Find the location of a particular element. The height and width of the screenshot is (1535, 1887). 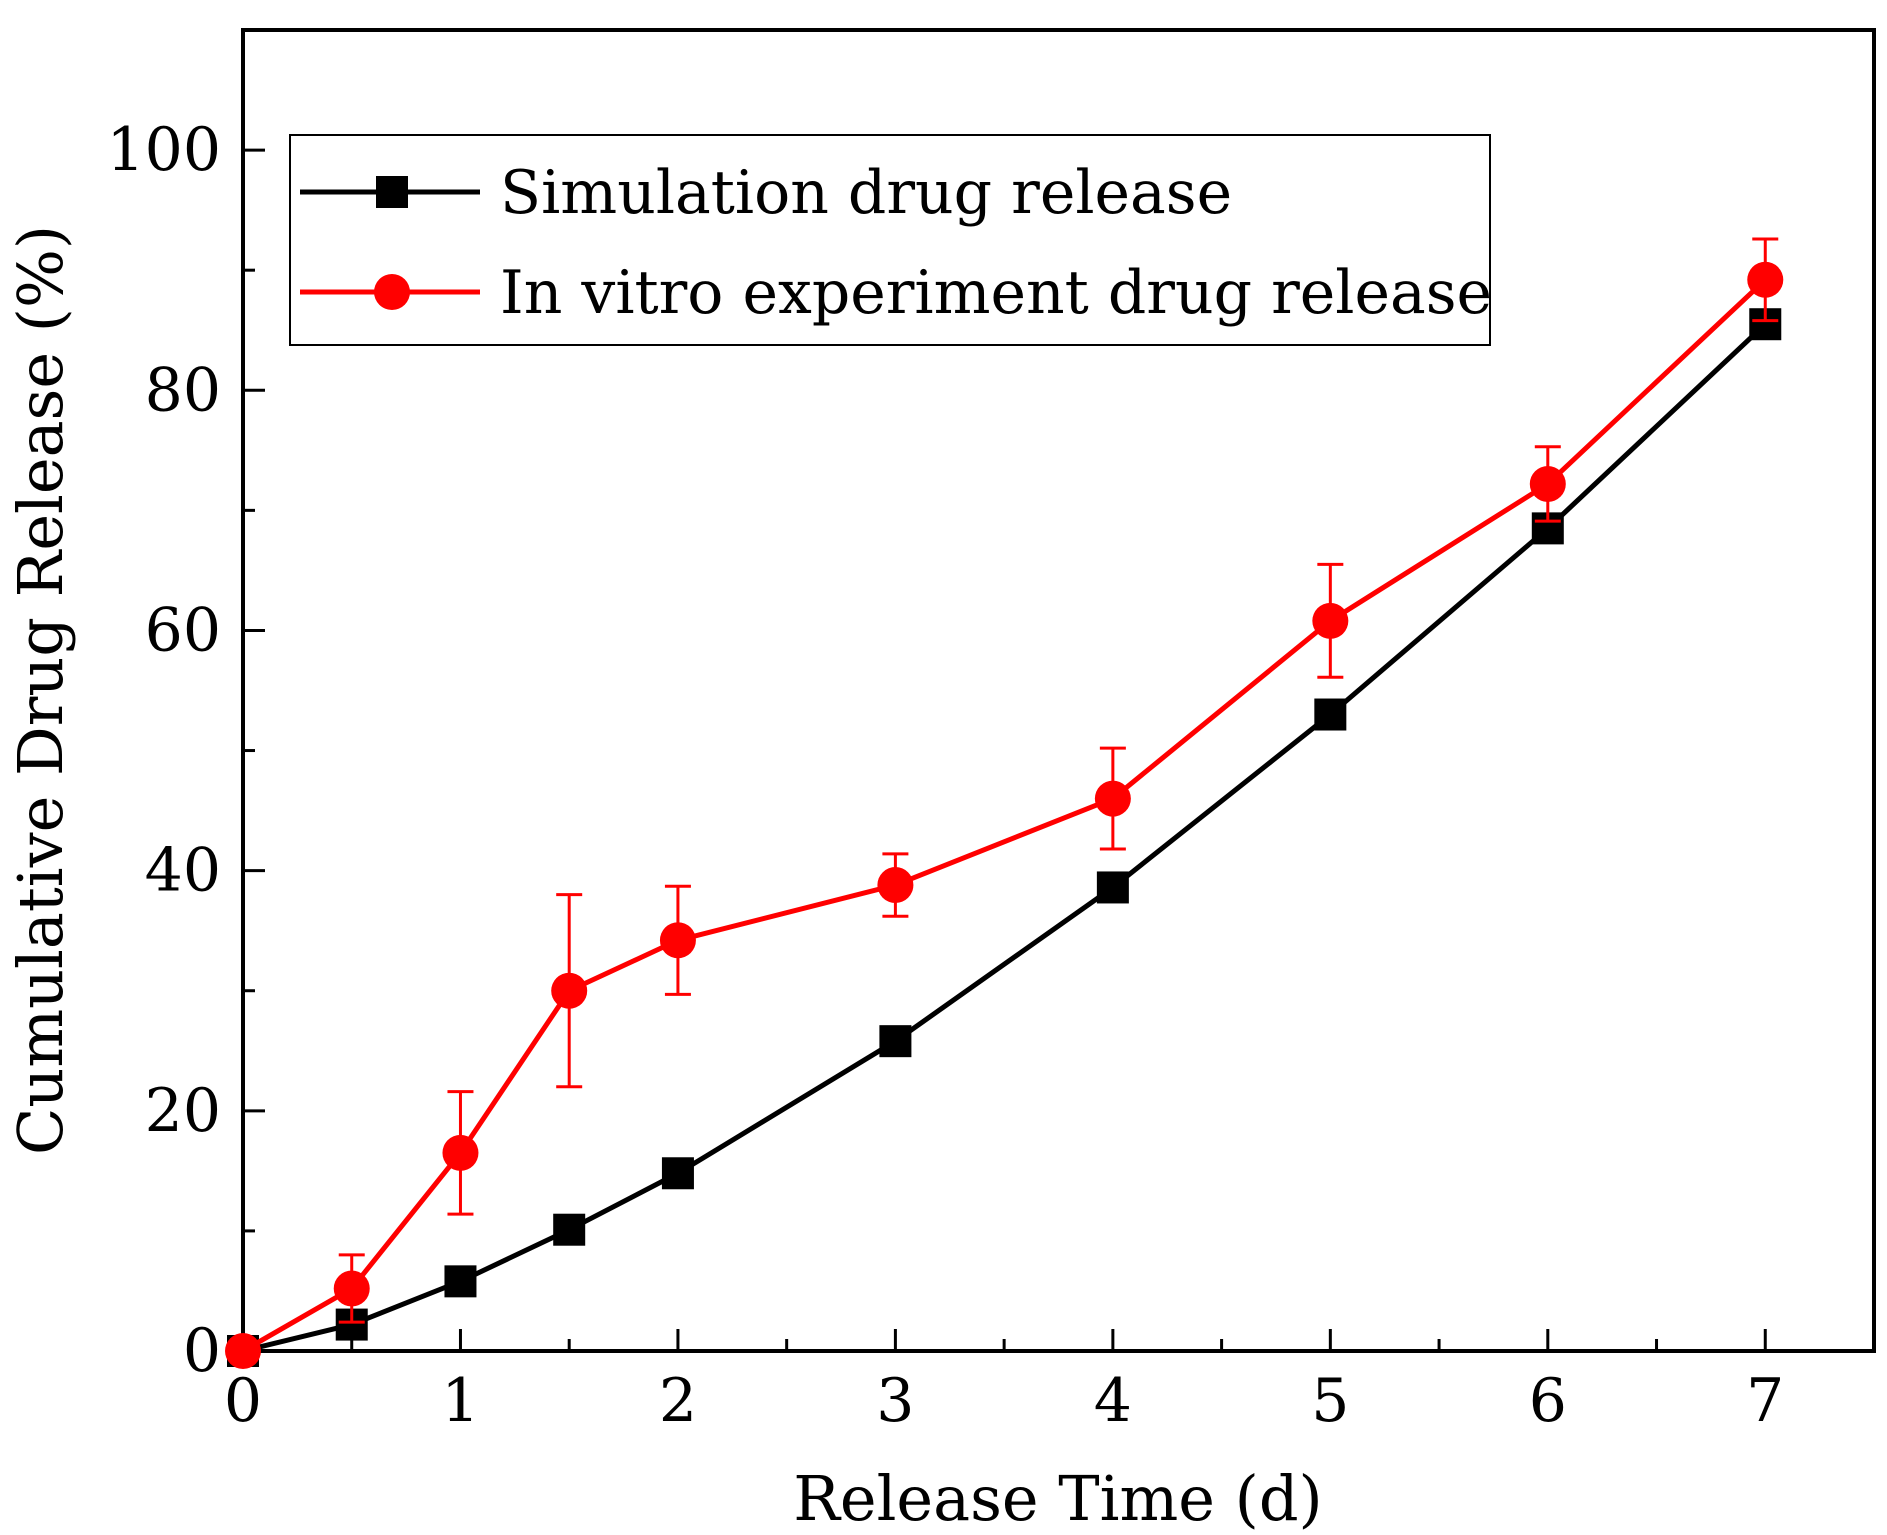

legend-label-in-vitro: In vitro experiment drug release is located at coordinates (996, 293).